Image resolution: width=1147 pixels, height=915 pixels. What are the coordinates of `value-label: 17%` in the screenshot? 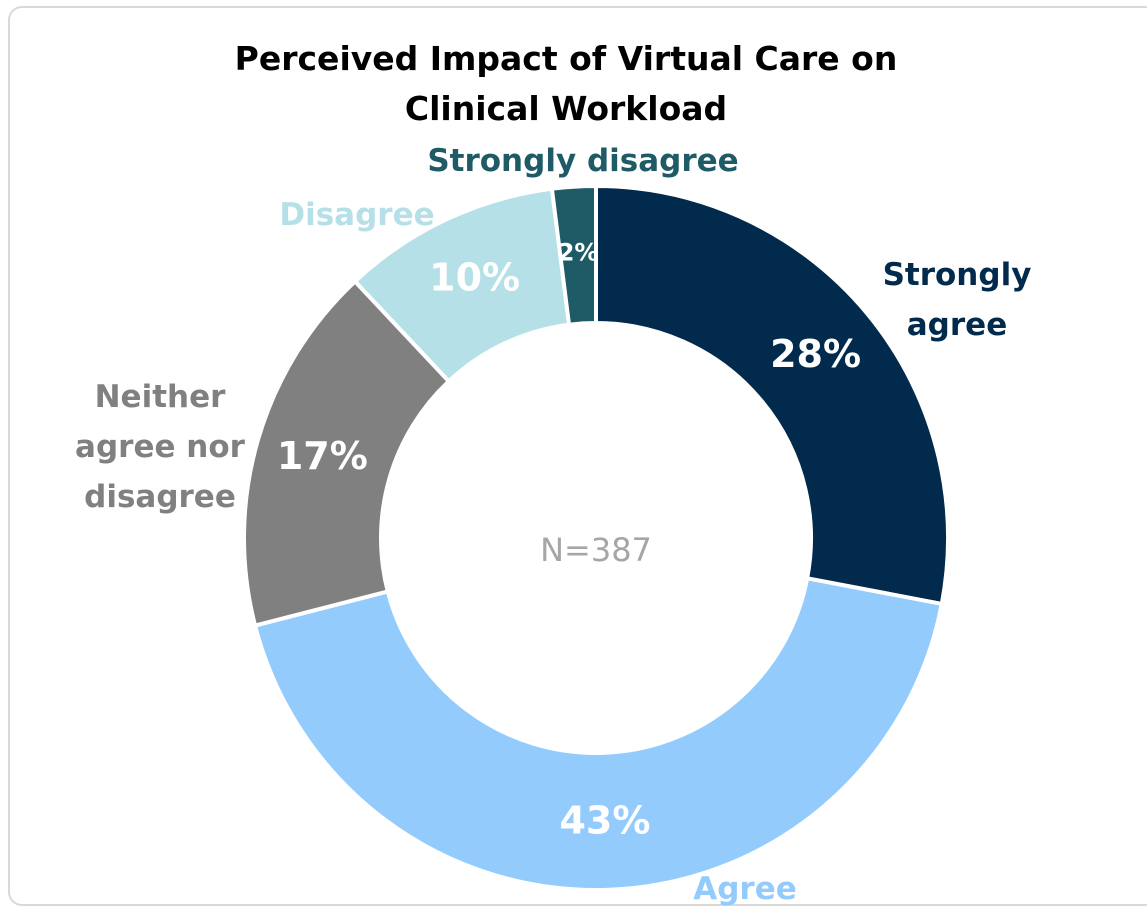 It's located at (322, 456).